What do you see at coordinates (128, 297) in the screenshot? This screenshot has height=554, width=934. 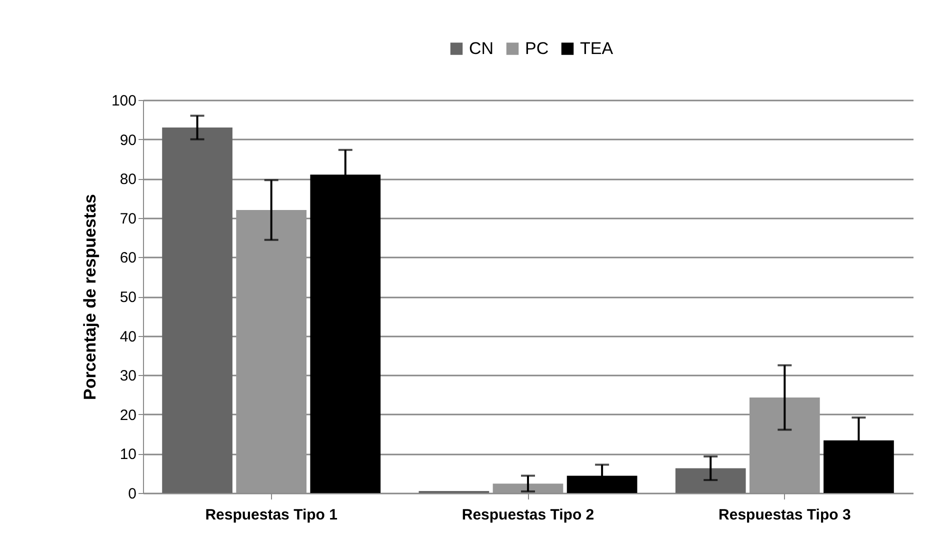 I see `y-tick-label: 50` at bounding box center [128, 297].